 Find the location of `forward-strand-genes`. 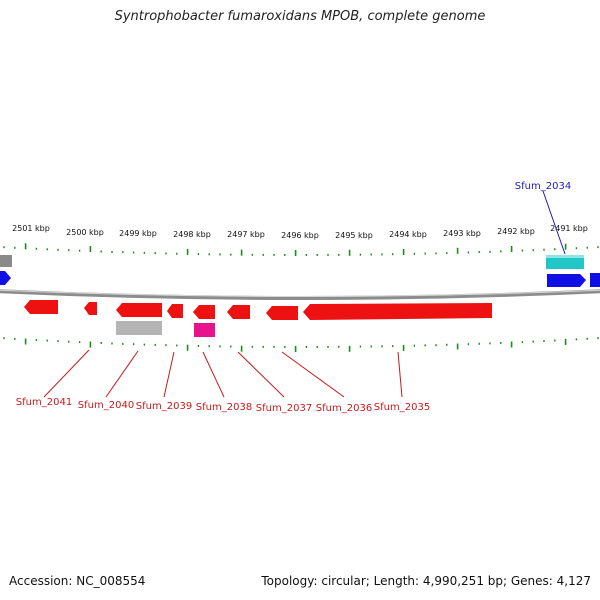

forward-strand-genes is located at coordinates (300, 271).